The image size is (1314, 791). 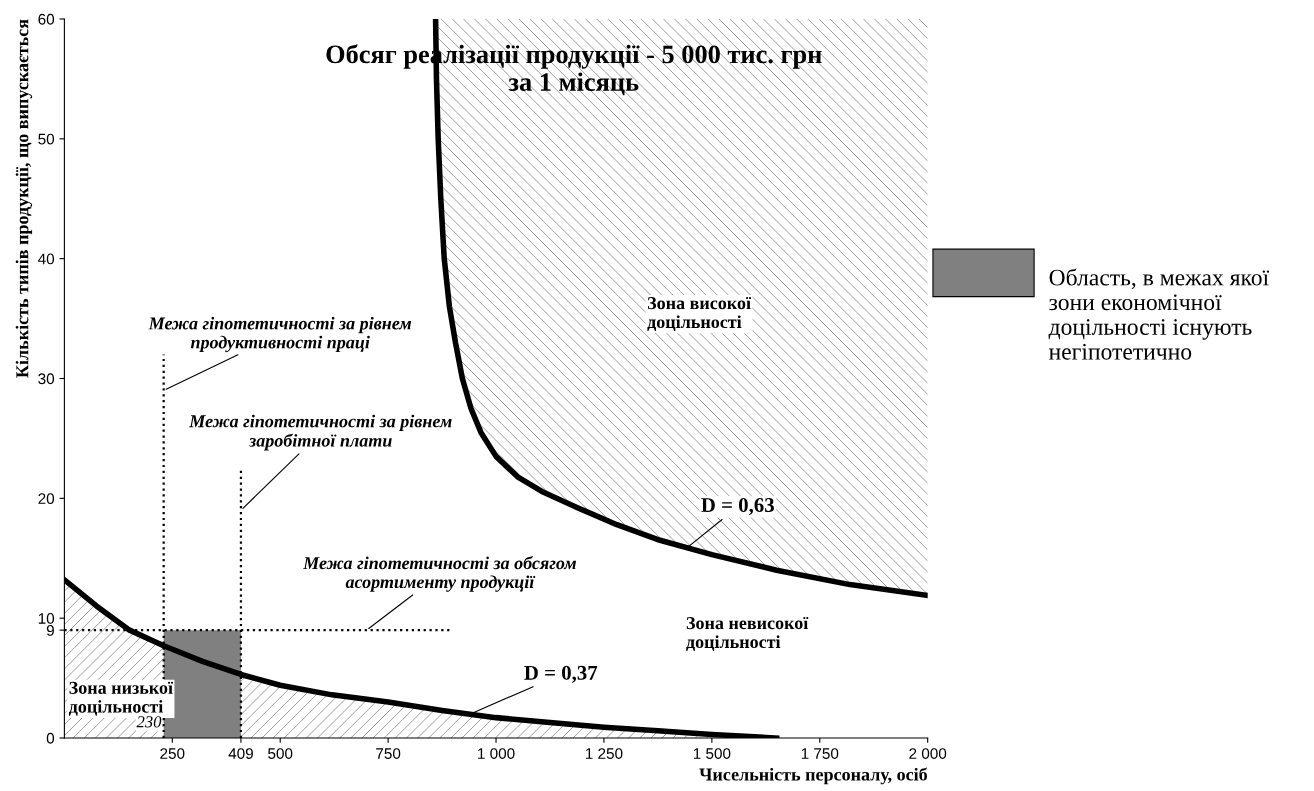 What do you see at coordinates (24, 198) in the screenshot?
I see `y-axis-title: Кількість типів продукції, що випускається` at bounding box center [24, 198].